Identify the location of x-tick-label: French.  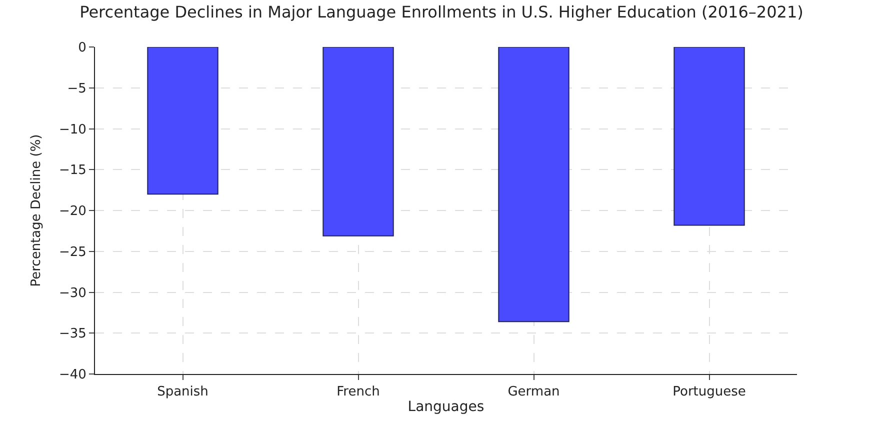
(358, 392).